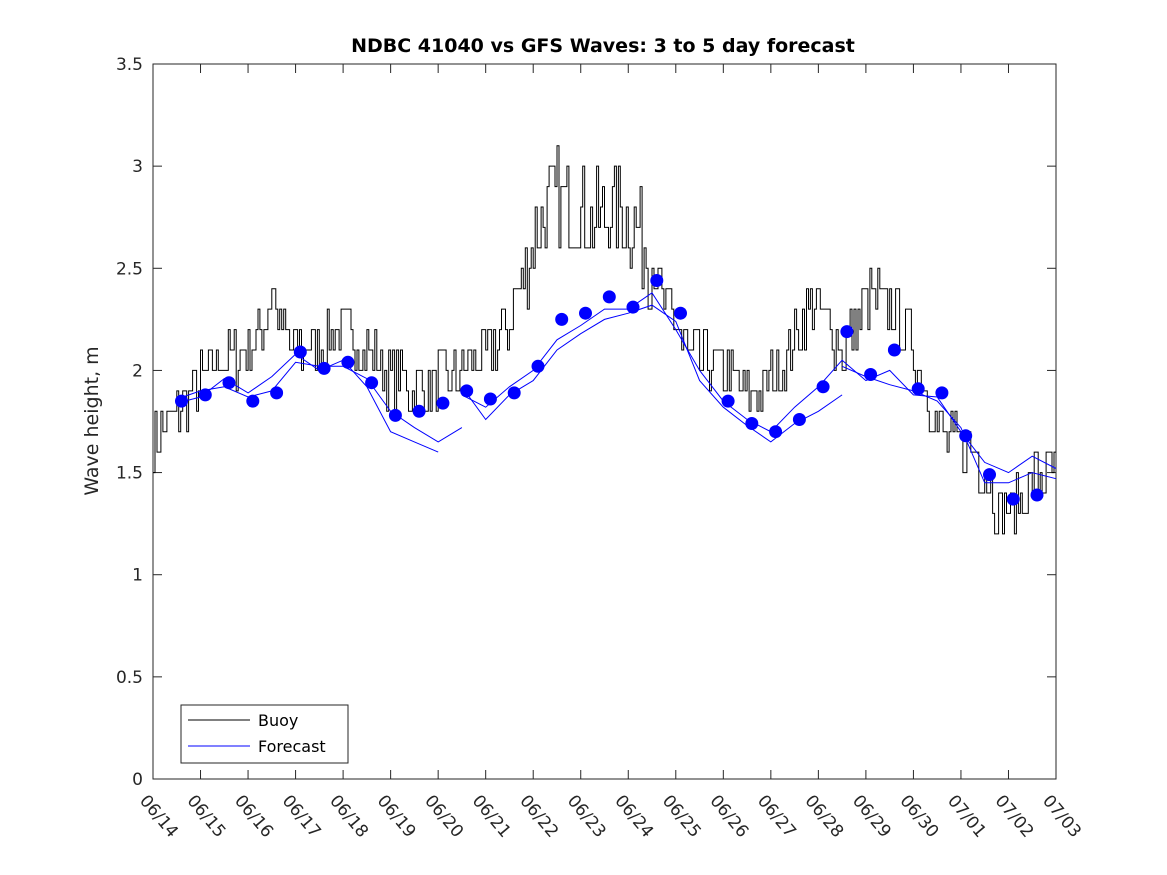 The image size is (1167, 875). I want to click on legend: Buoy Forecast, so click(264, 734).